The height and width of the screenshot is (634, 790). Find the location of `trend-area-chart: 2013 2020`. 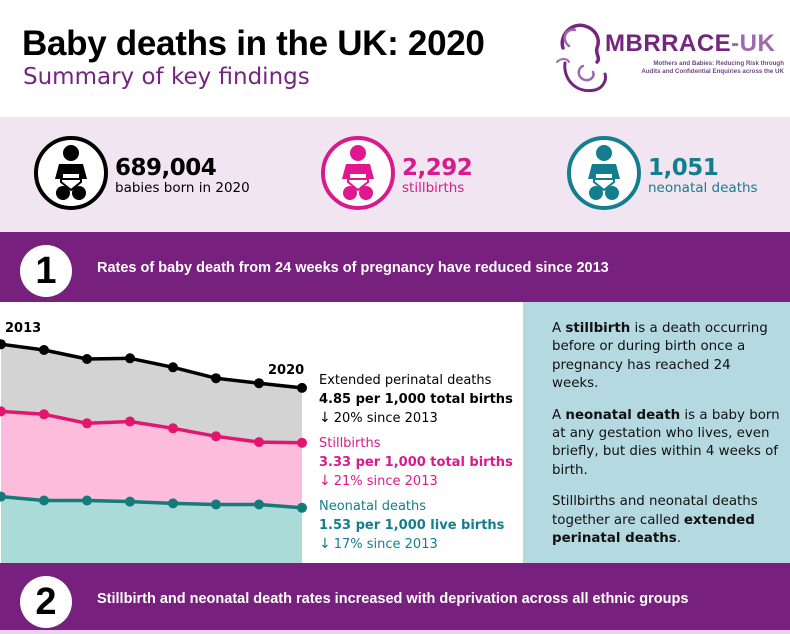

trend-area-chart: 2013 2020 is located at coordinates (153, 442).